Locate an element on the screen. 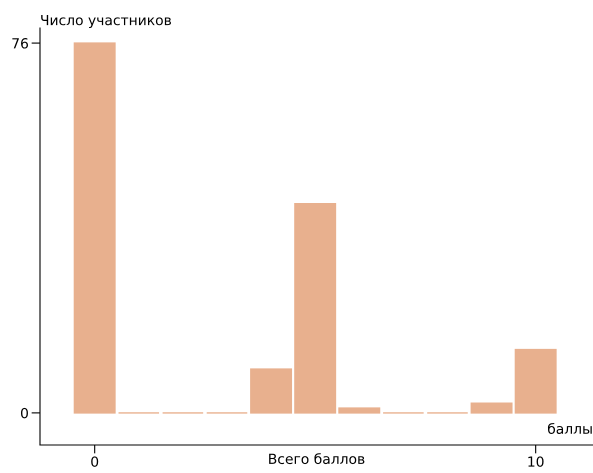 Image resolution: width=593 pixels, height=473 pixels. annotation: баллы is located at coordinates (570, 428).